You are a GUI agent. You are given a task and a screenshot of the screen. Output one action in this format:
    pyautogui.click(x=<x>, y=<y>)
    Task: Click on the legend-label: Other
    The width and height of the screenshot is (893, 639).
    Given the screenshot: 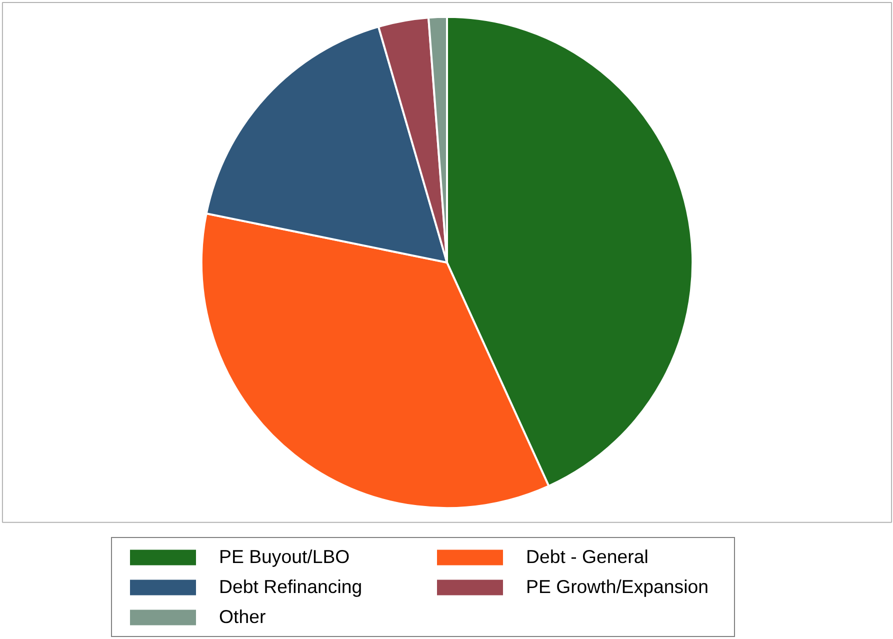 What is the action you would take?
    pyautogui.click(x=243, y=617)
    